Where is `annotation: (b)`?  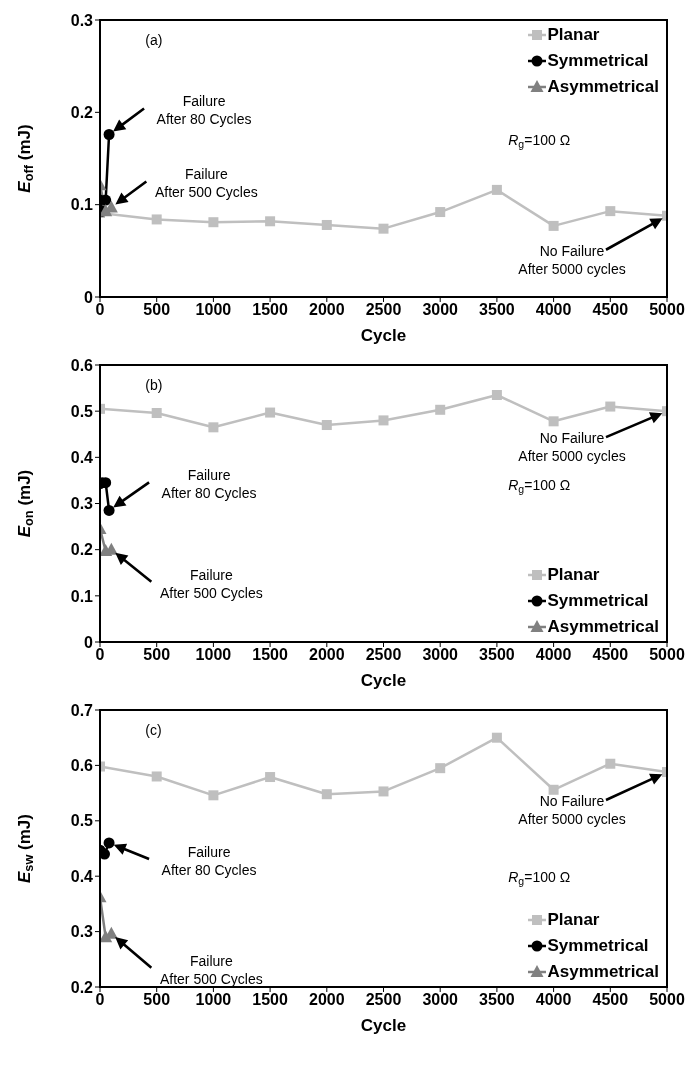
annotation: (b) is located at coordinates (154, 384).